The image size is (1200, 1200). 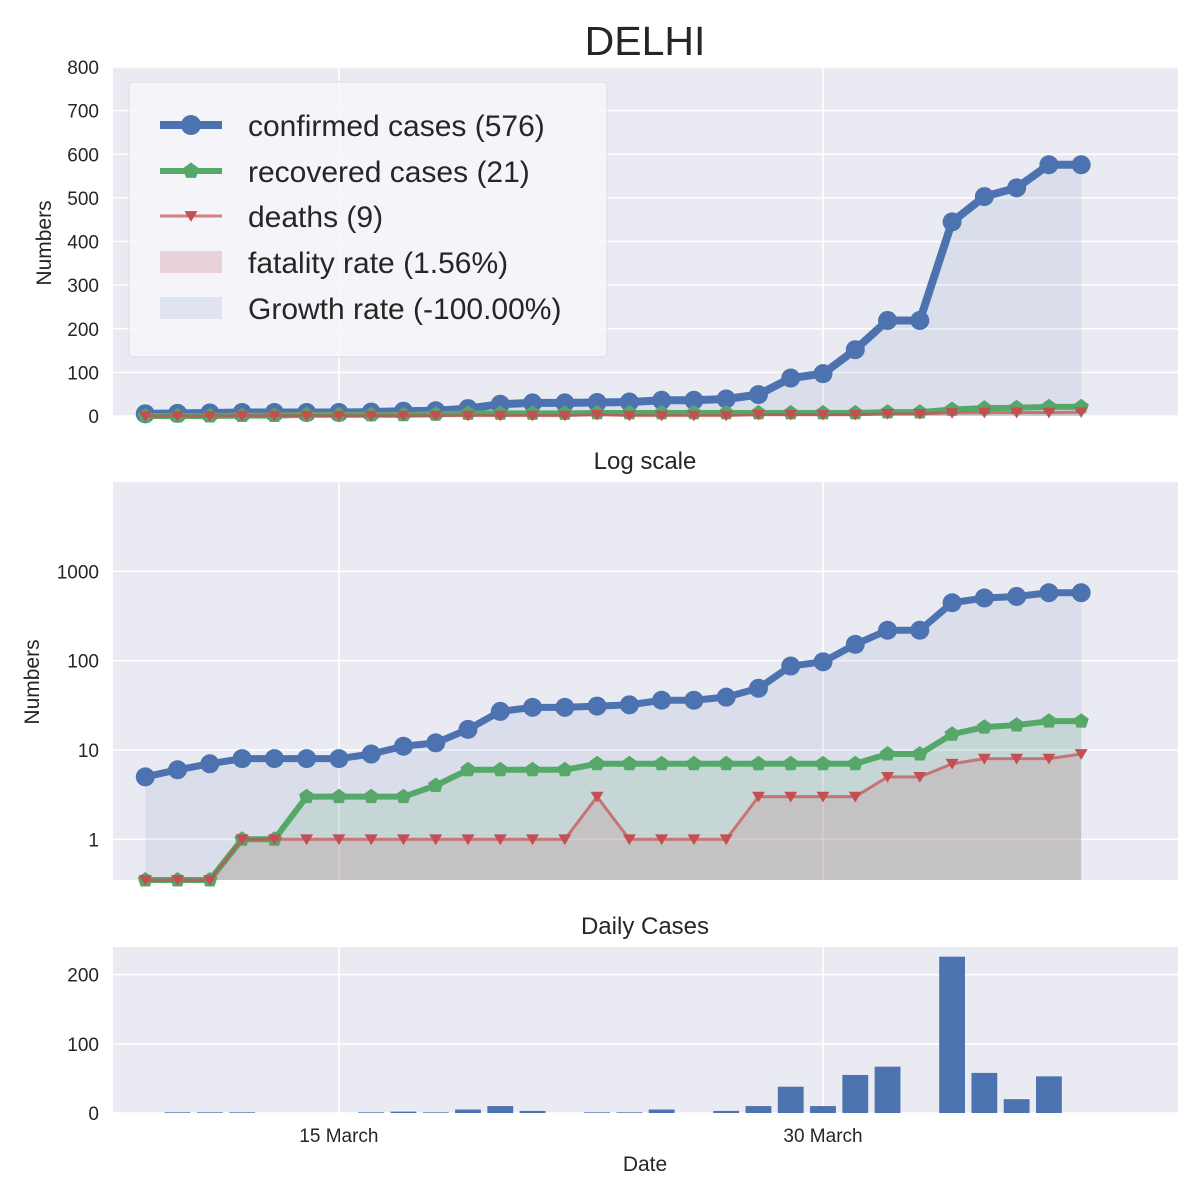 I want to click on y-tick-label: 300, so click(x=83, y=286).